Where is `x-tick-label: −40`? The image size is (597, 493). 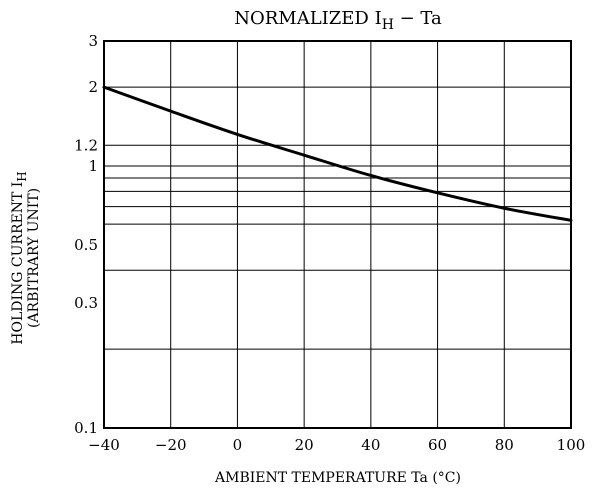 x-tick-label: −40 is located at coordinates (104, 445).